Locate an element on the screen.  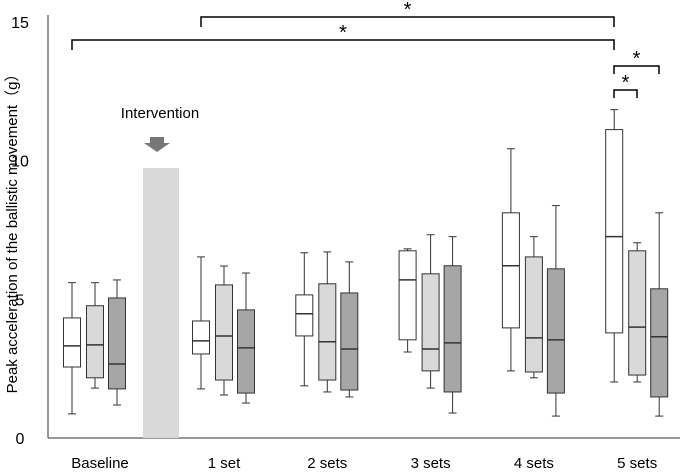
intervention-arrow is located at coordinates (157, 144).